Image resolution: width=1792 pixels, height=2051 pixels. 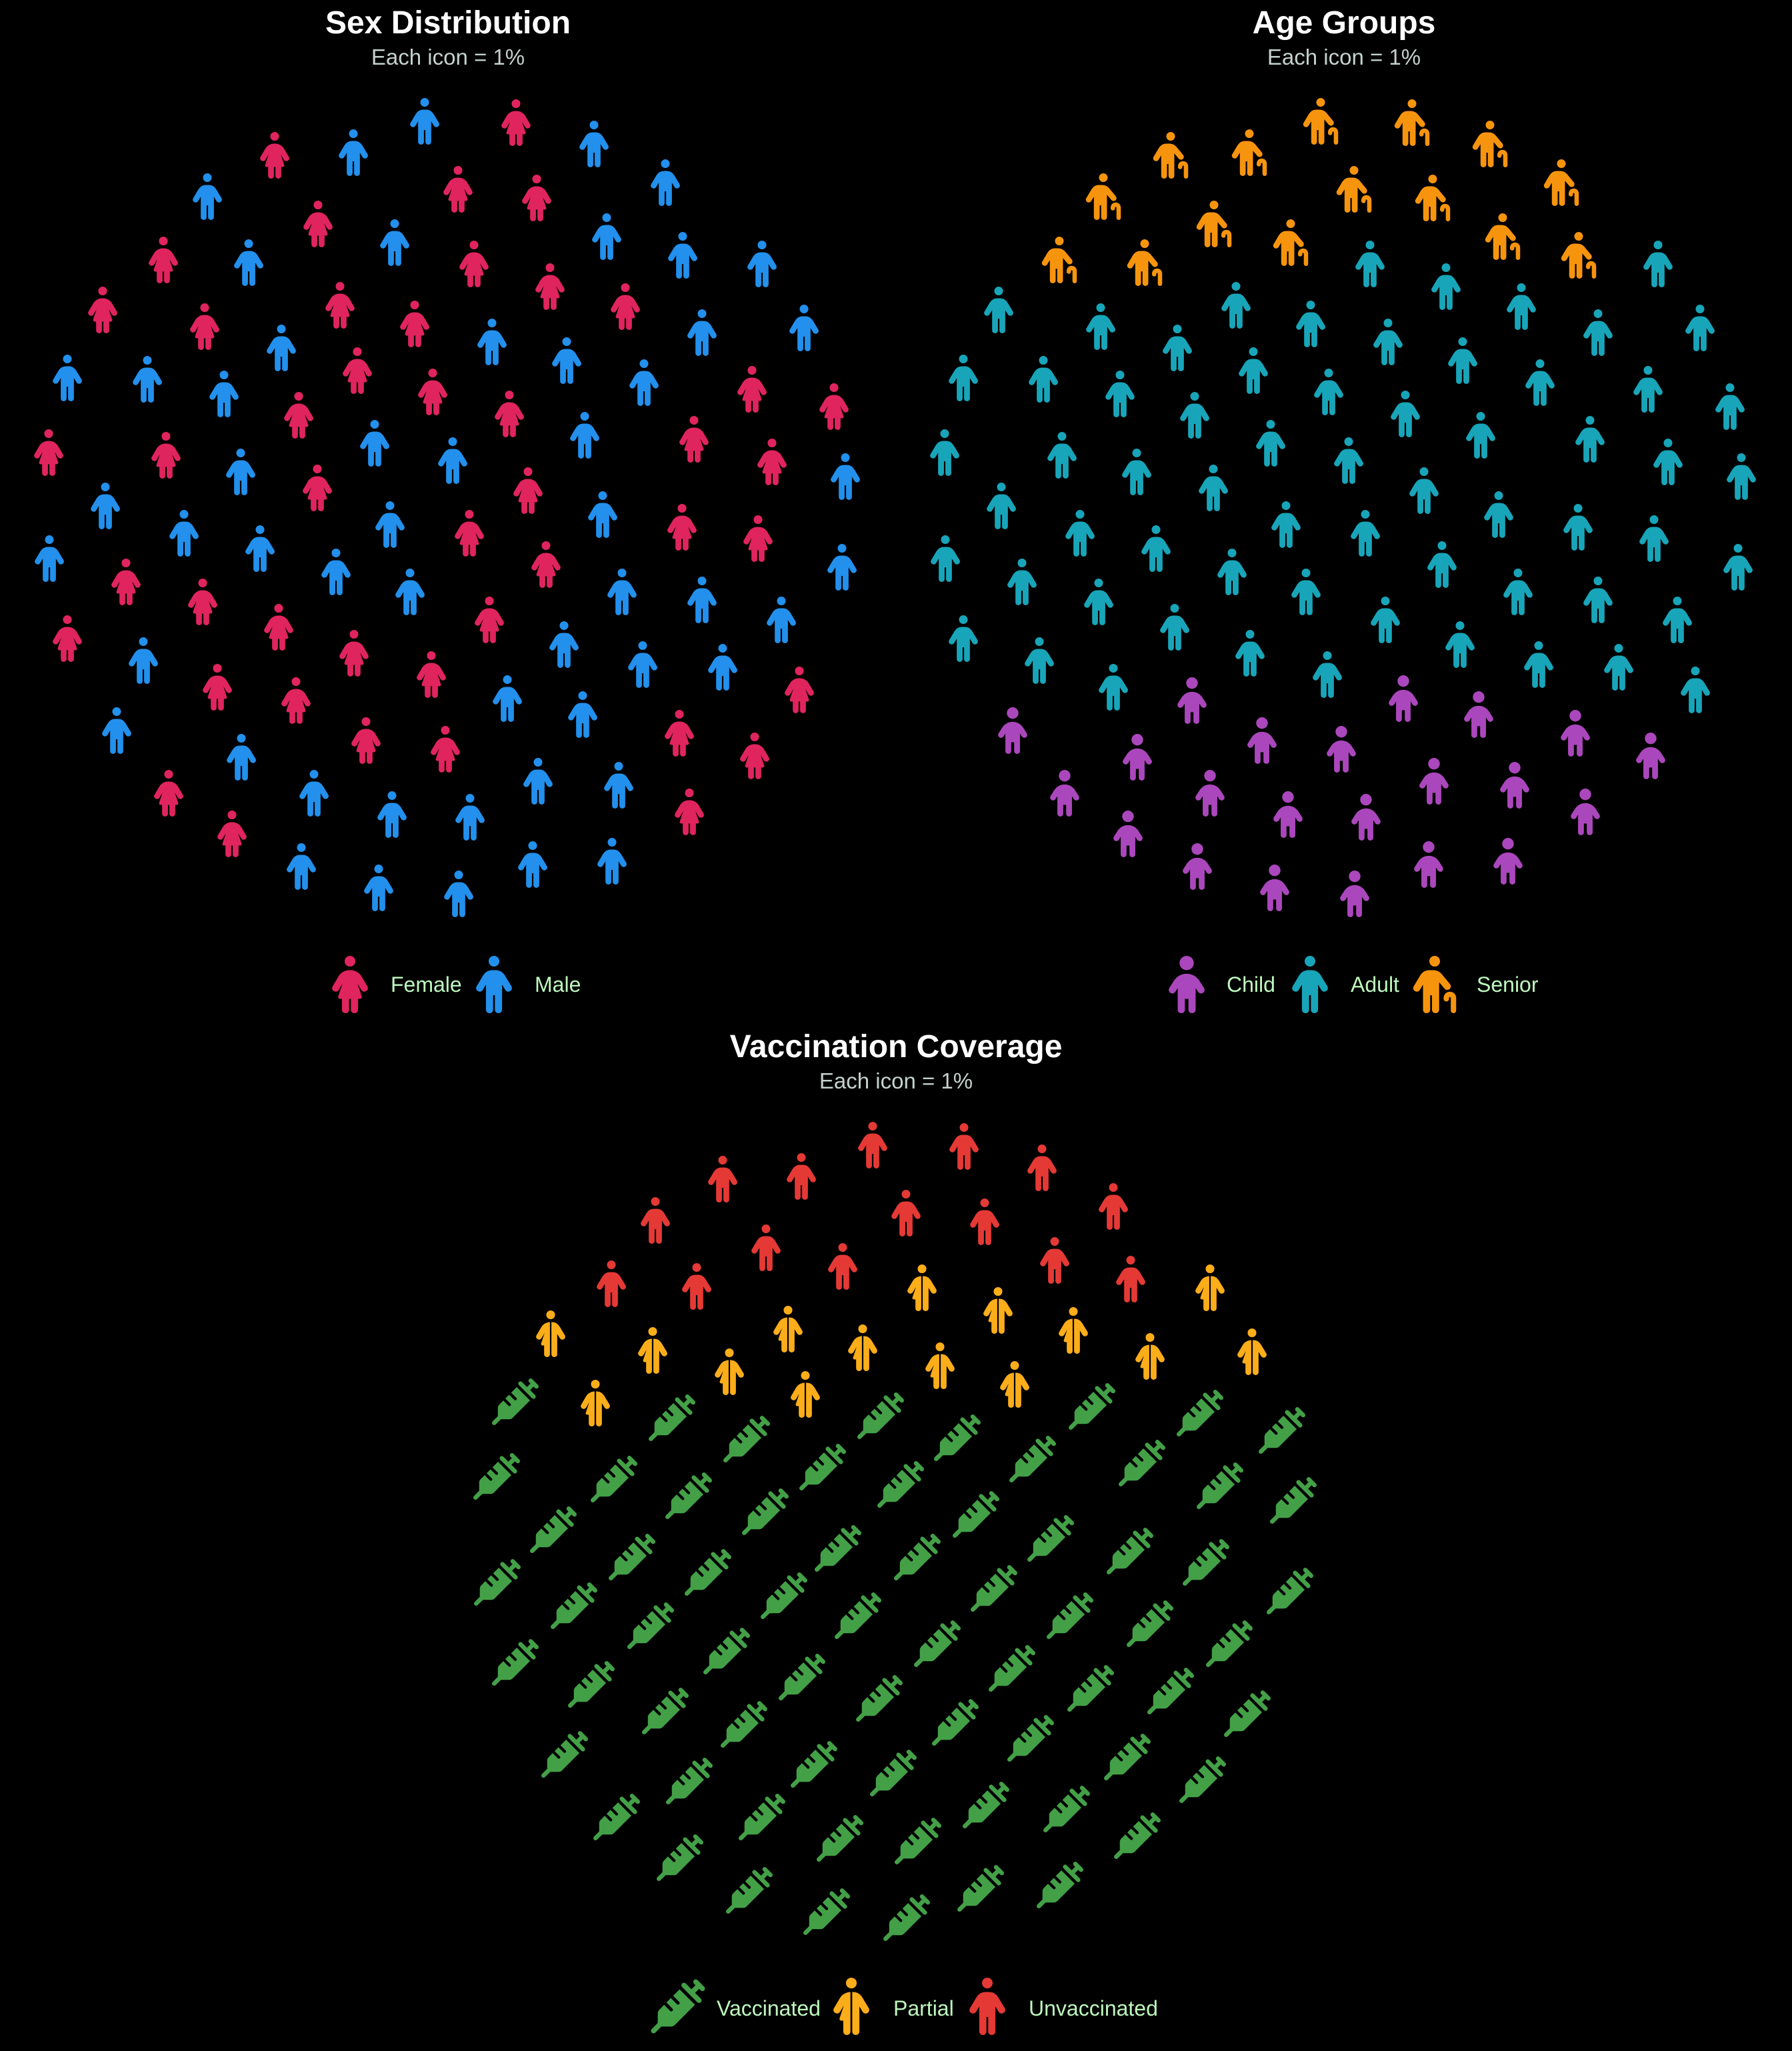 I want to click on svg-text: Age Groups, so click(x=1344, y=23).